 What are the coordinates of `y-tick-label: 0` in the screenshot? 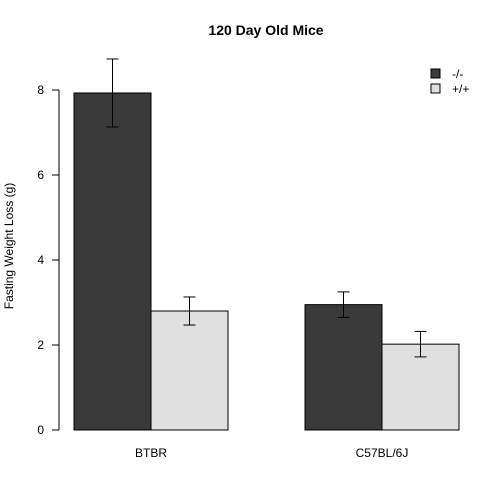 It's located at (40, 430).